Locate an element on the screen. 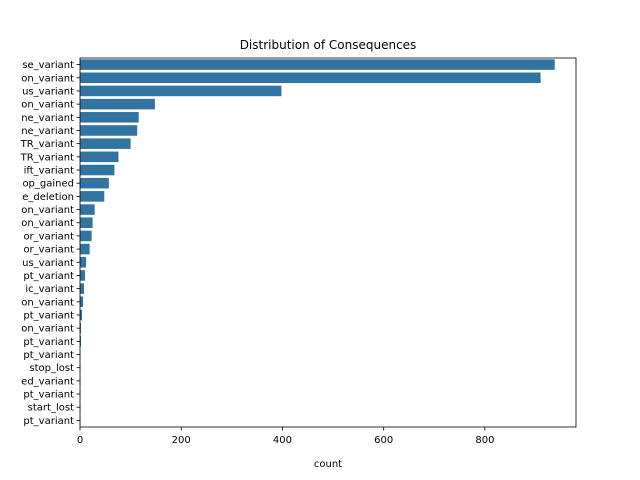  x-axis-ticks: 0 200 400 600 800 is located at coordinates (285, 436).